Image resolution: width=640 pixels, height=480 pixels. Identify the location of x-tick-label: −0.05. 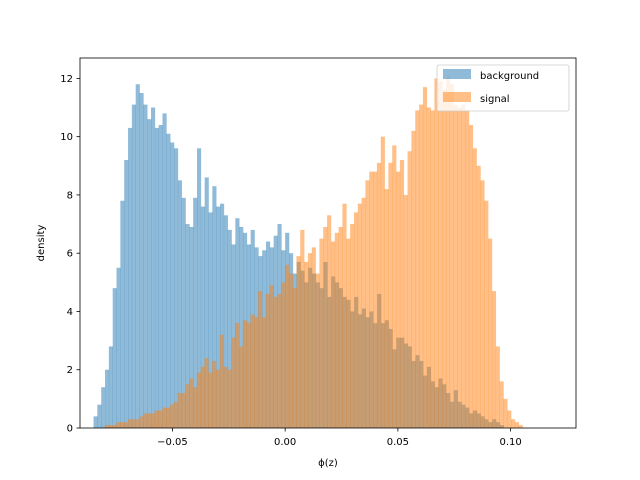
(172, 442).